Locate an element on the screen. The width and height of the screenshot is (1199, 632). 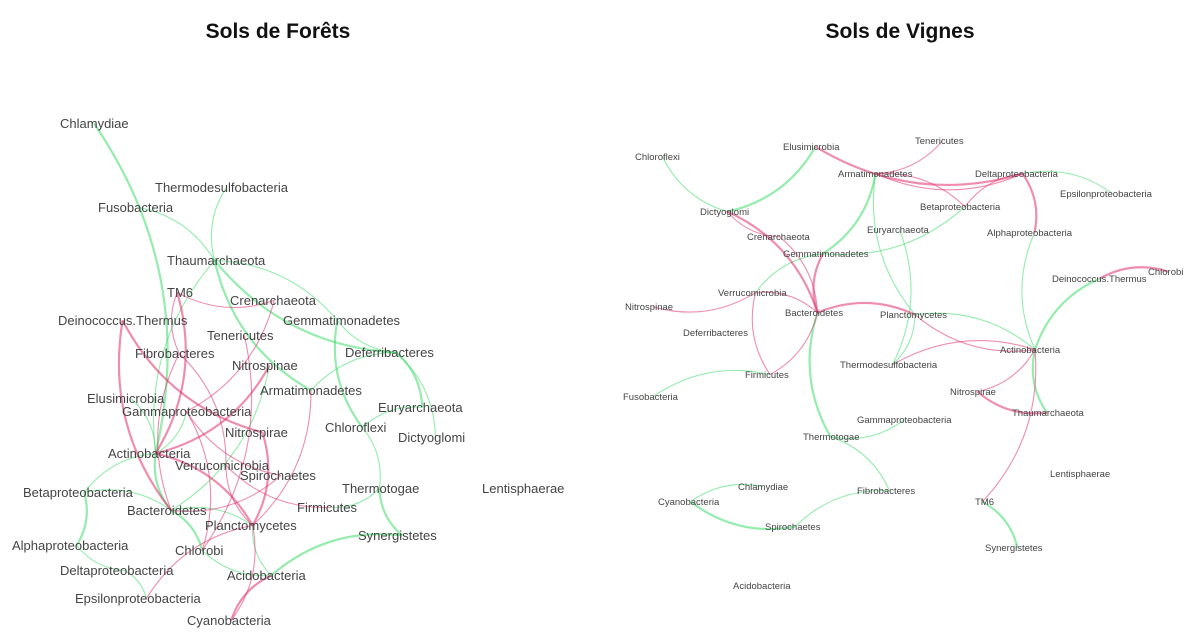
node-label: Thaumarchaeota is located at coordinates (1048, 413).